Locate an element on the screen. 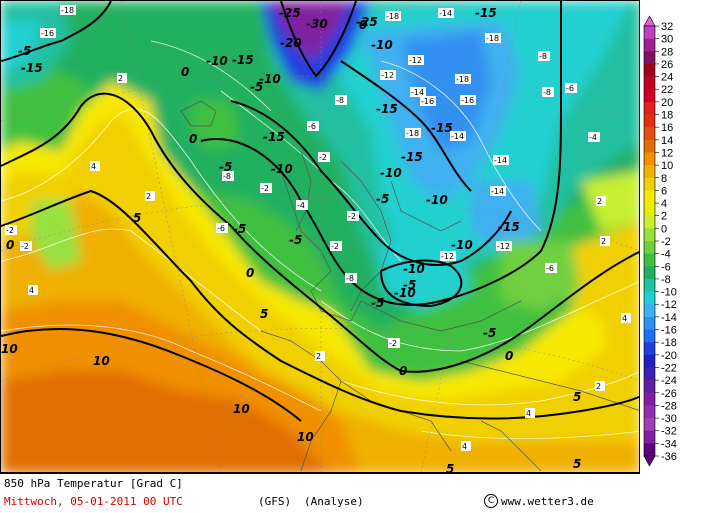  isotherm-label: -12 is located at coordinates (447, 256).